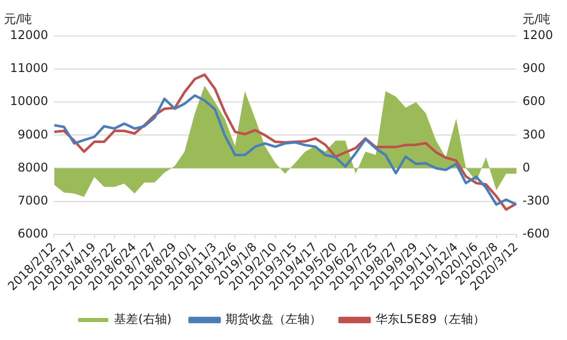 Image resolution: width=567 pixels, height=340 pixels. I want to click on y2-tick-label: 300, so click(534, 134).